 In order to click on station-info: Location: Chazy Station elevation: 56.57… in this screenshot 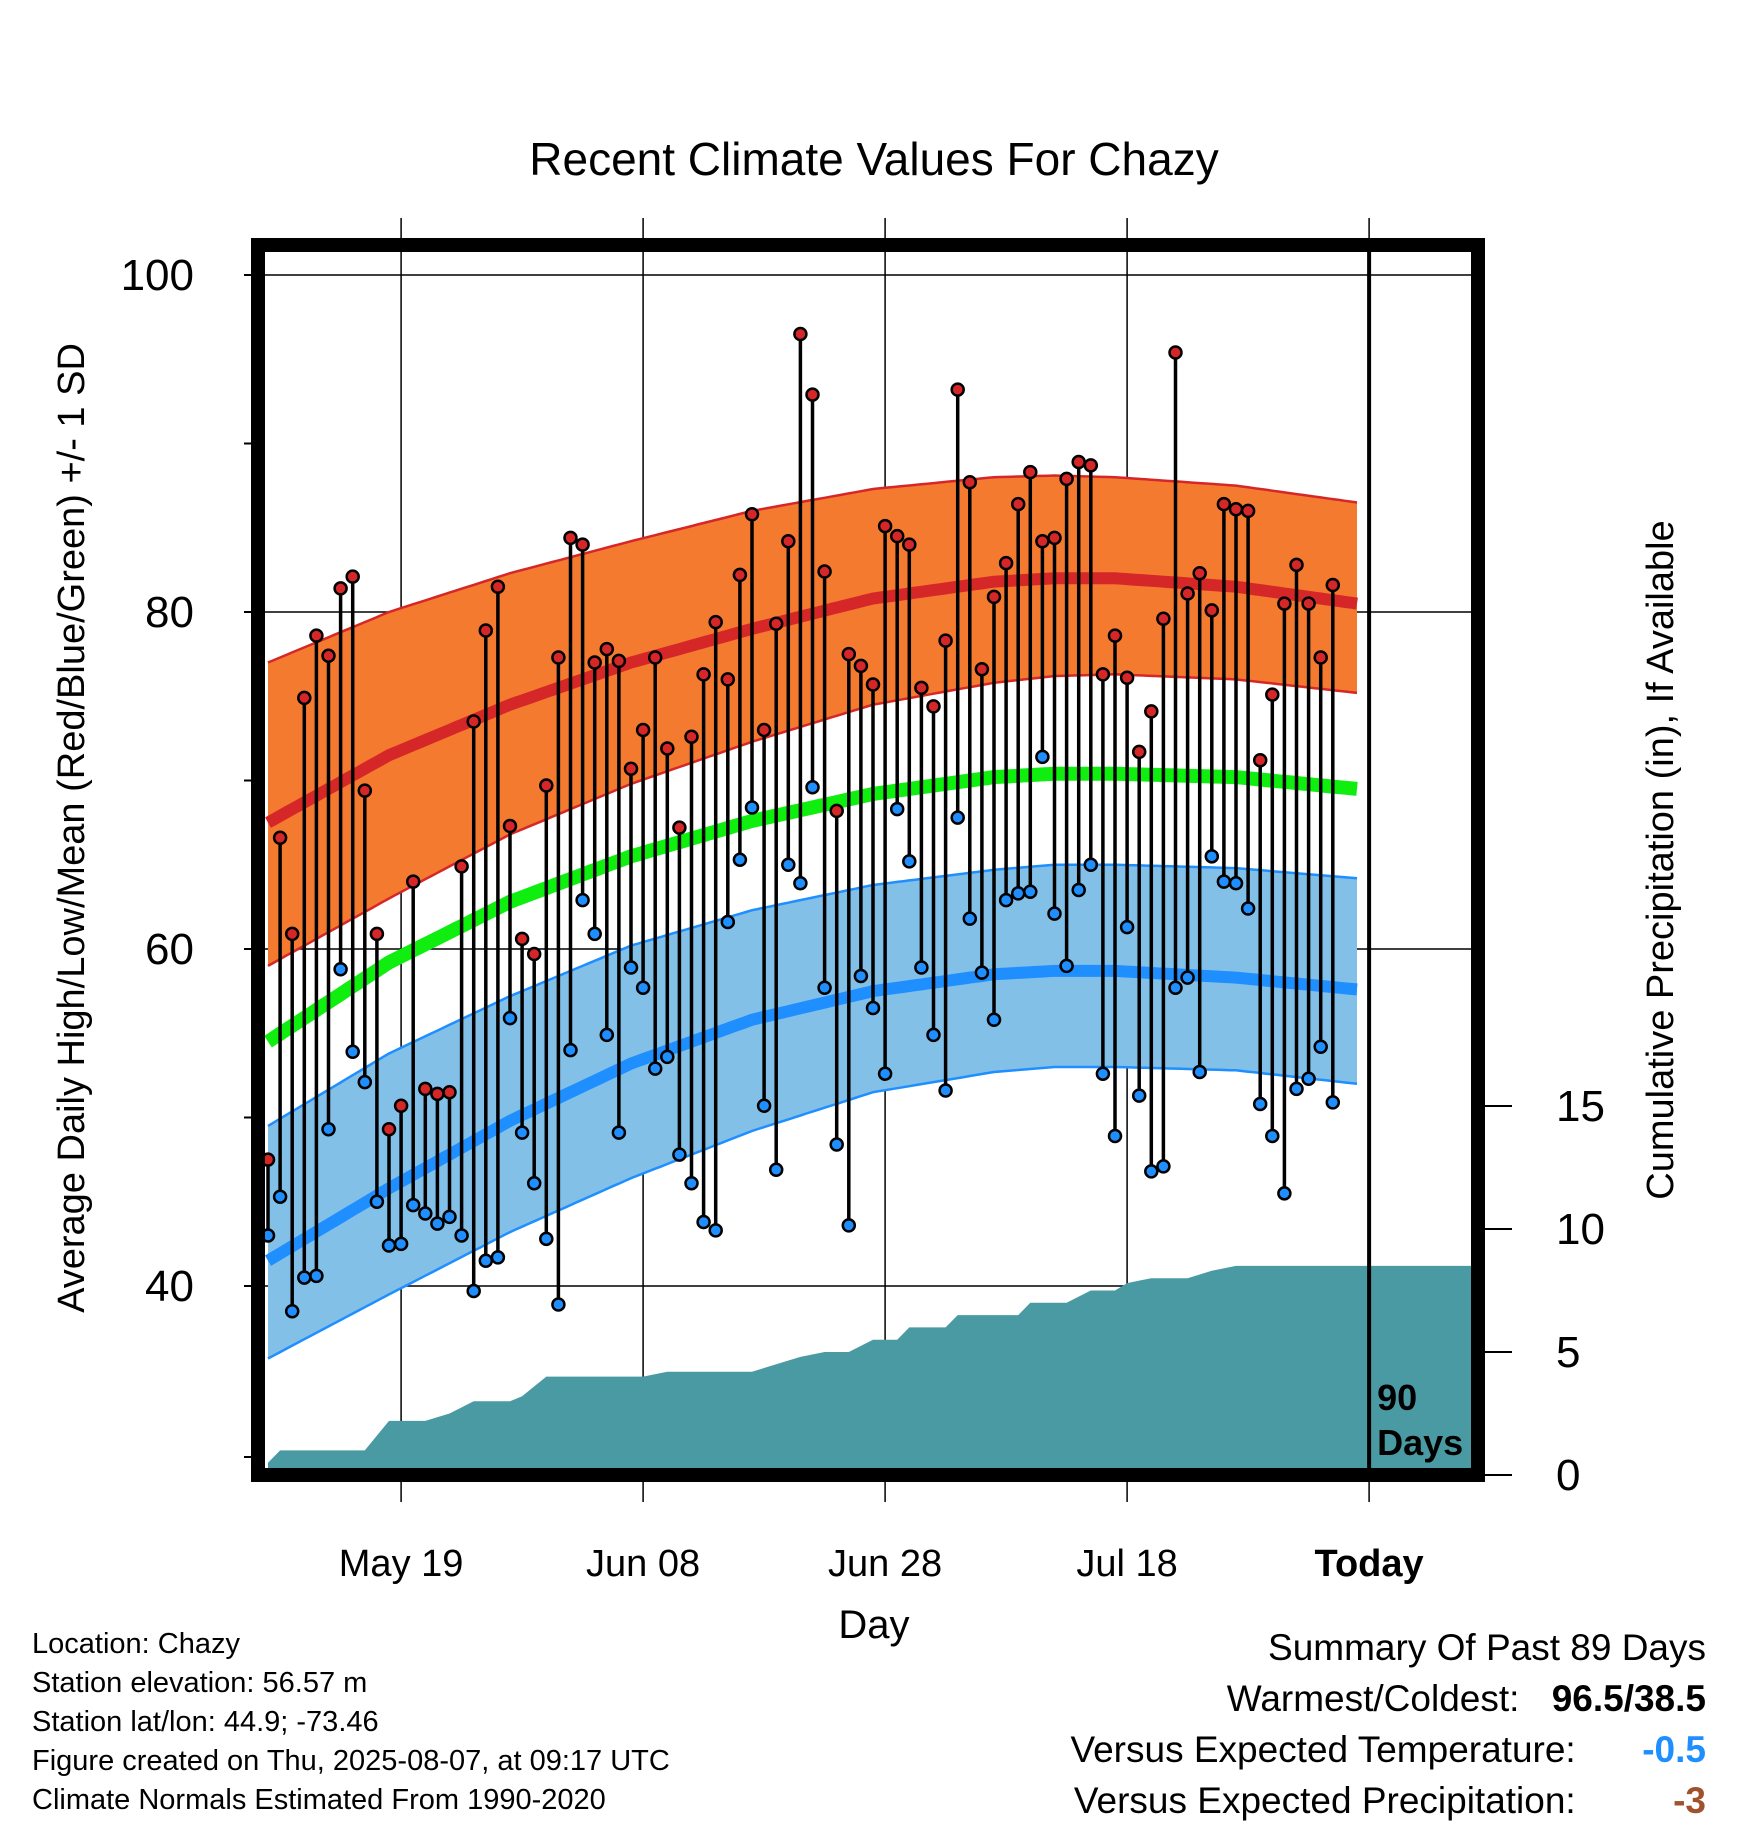, I will do `click(351, 1722)`.